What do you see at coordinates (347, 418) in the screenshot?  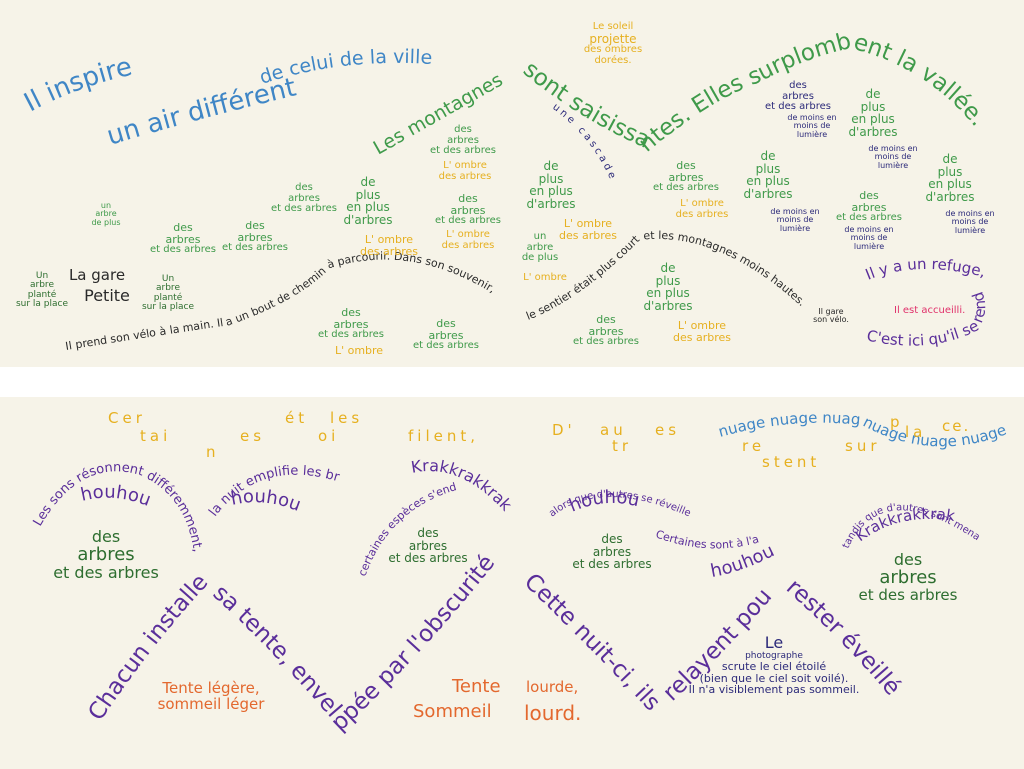 I see `scatter-word: les` at bounding box center [347, 418].